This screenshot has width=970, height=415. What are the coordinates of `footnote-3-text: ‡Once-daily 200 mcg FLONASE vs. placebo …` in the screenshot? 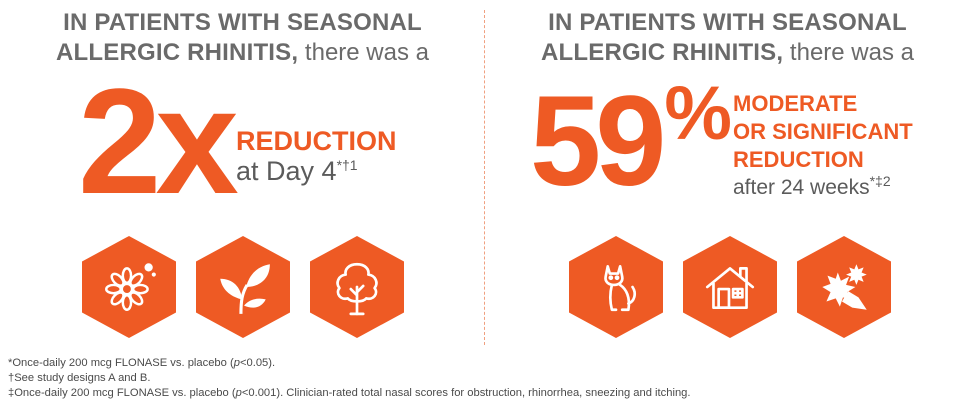 It's located at (122, 393).